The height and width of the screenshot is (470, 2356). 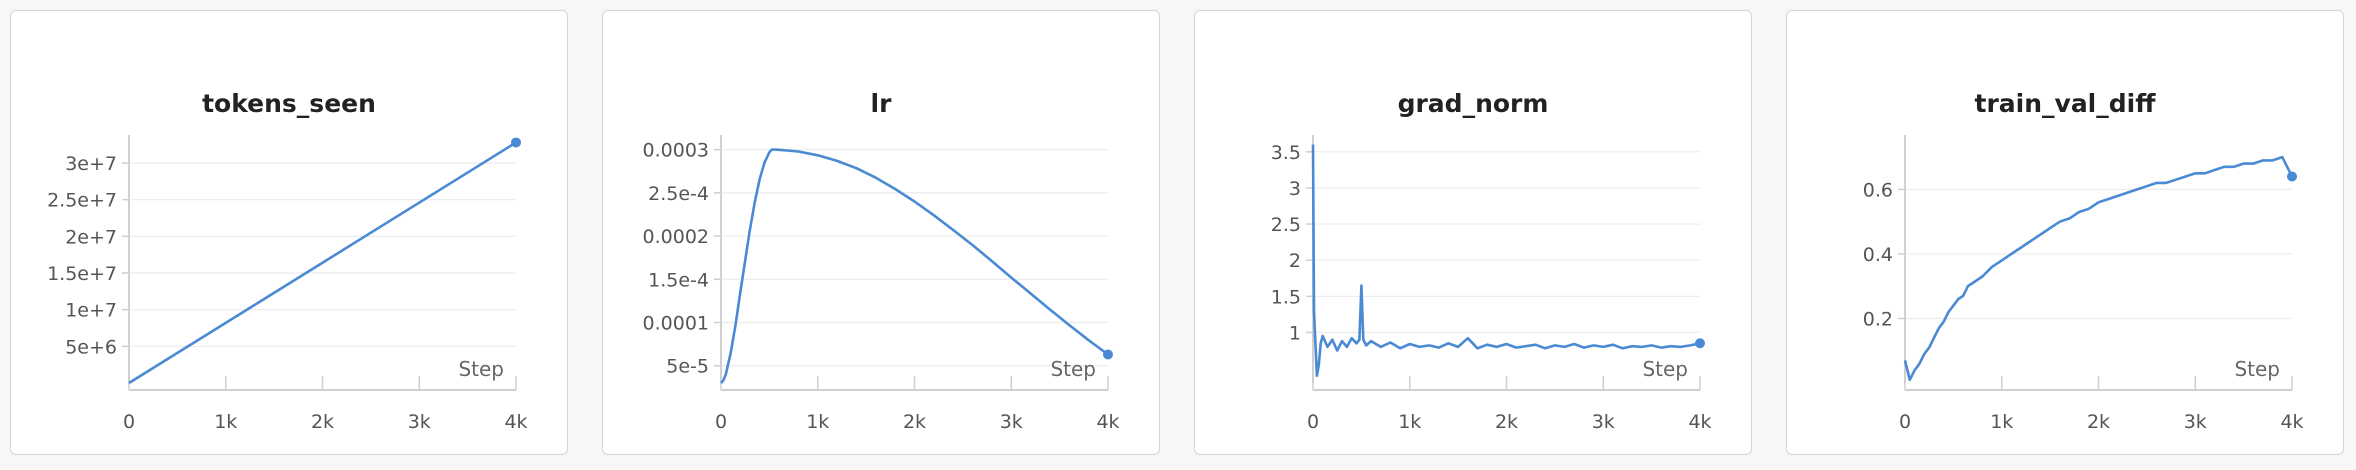 I want to click on y-tick-label: 5e-5, so click(x=687, y=367).